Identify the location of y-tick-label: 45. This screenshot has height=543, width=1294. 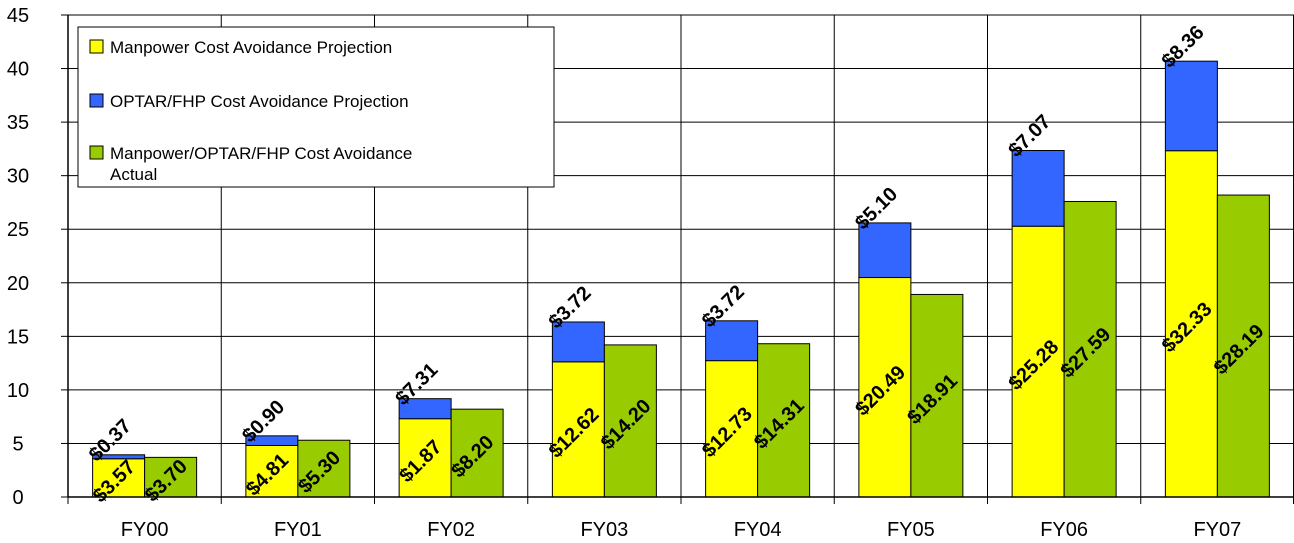
(18, 16).